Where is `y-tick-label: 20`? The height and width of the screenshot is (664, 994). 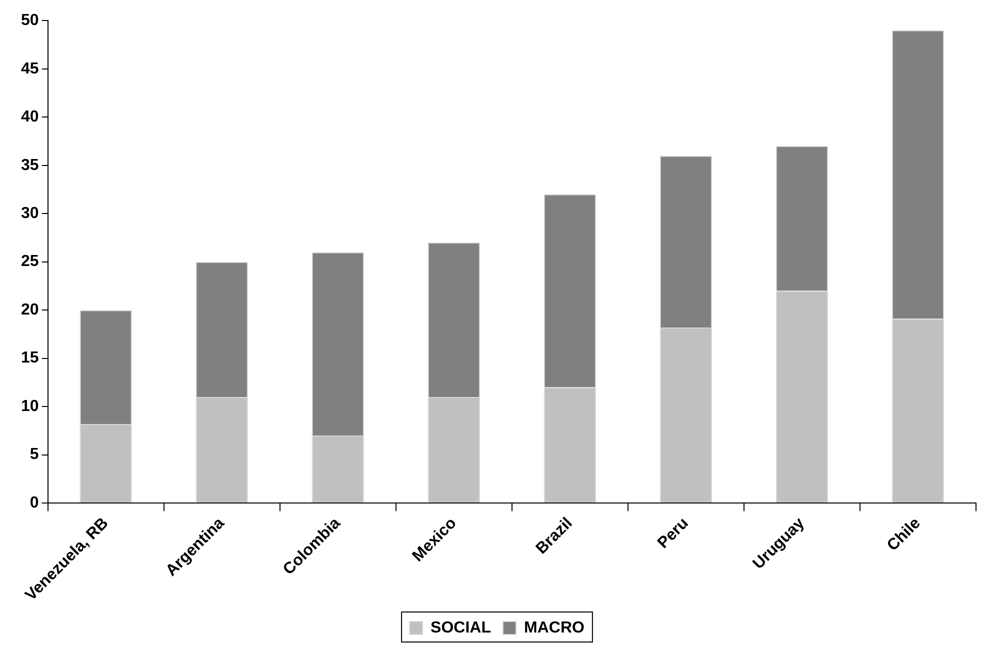 y-tick-label: 20 is located at coordinates (30, 309).